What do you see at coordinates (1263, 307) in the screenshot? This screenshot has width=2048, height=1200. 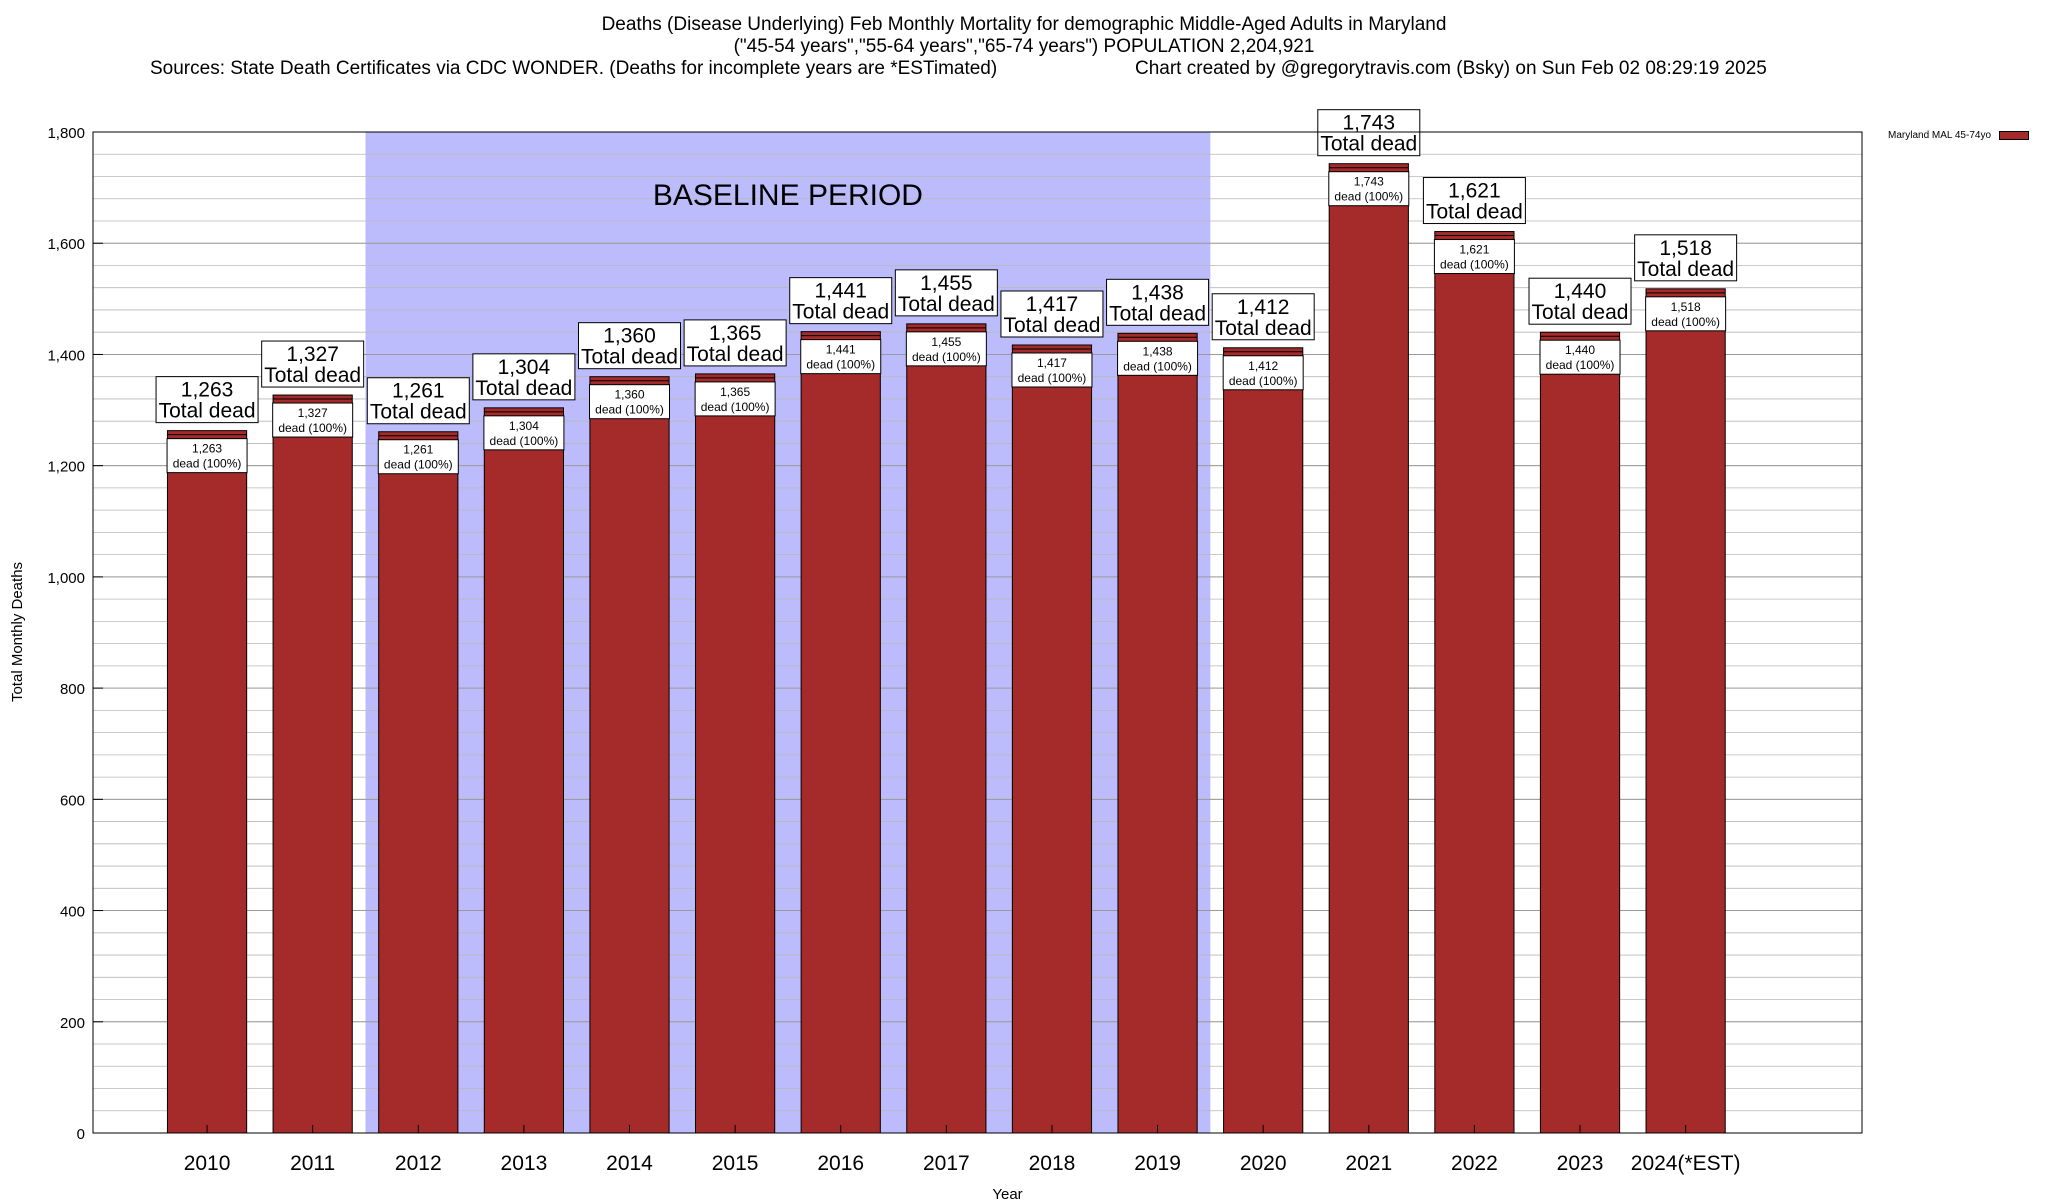 I see `total-value-label: 1,412` at bounding box center [1263, 307].